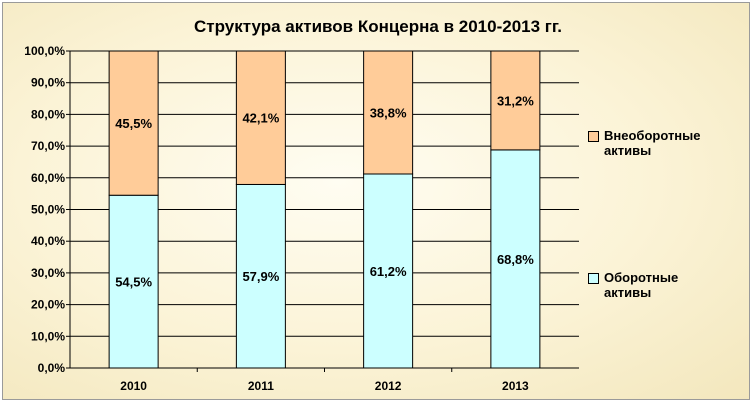  What do you see at coordinates (48, 178) in the screenshot?
I see `y-tick-label: 60,0%` at bounding box center [48, 178].